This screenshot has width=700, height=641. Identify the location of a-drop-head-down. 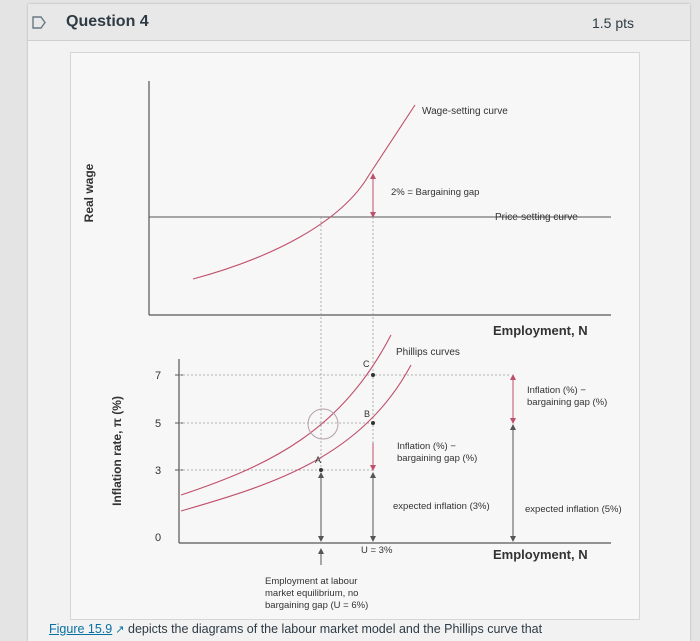
(321, 539).